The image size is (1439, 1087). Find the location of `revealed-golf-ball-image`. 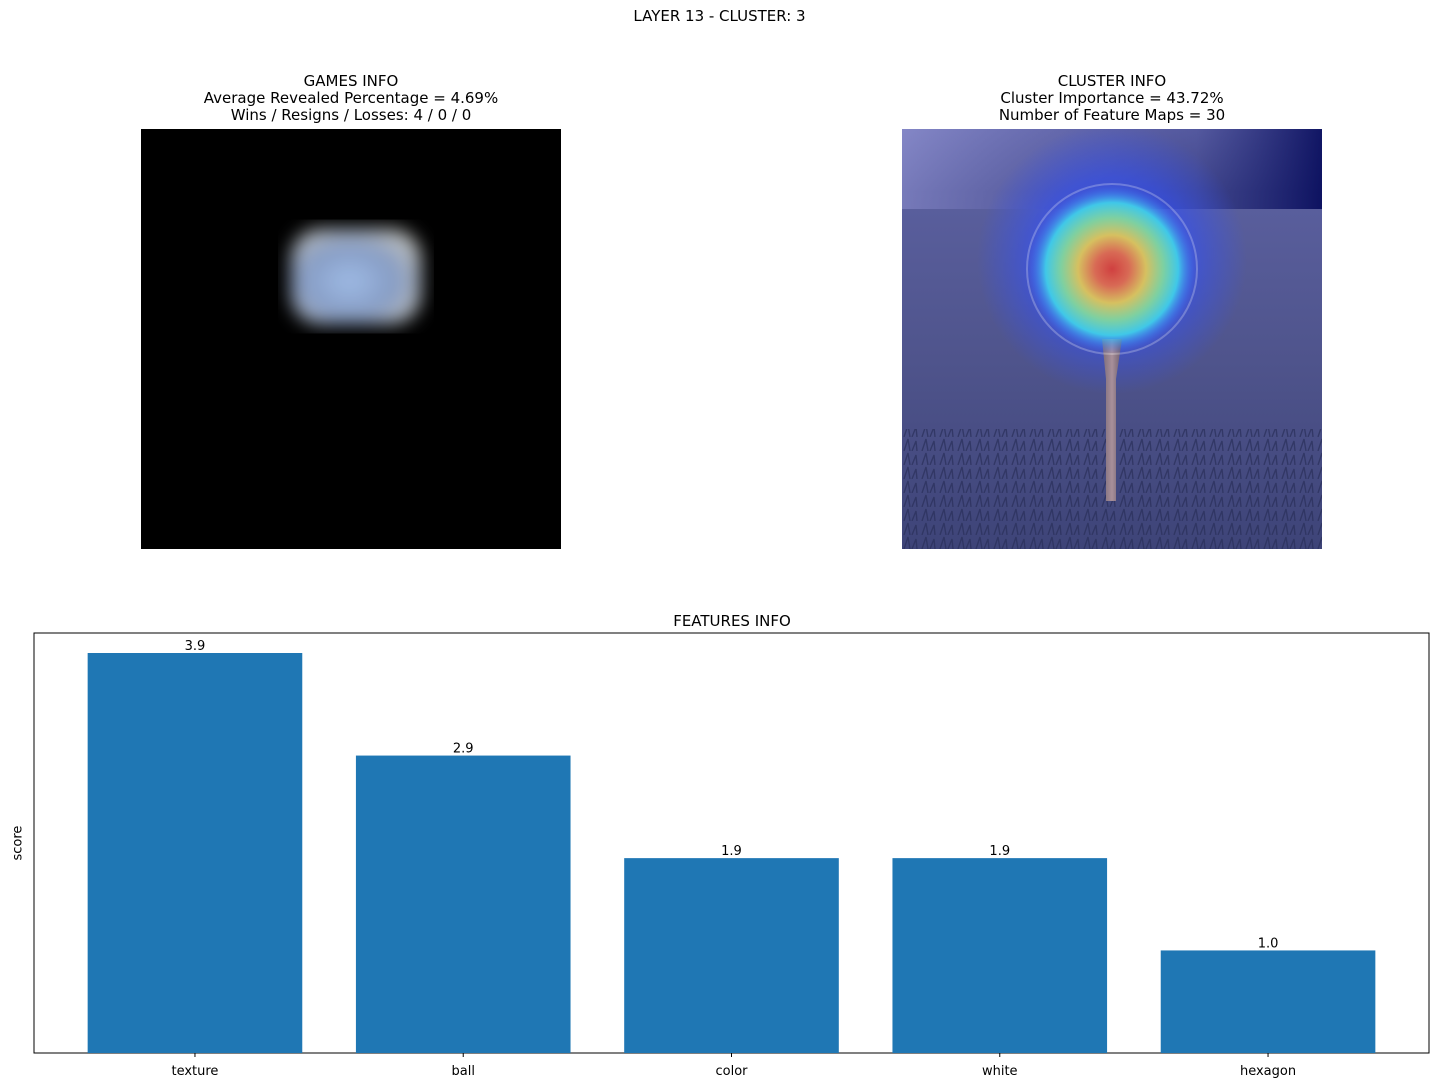

revealed-golf-ball-image is located at coordinates (351, 339).